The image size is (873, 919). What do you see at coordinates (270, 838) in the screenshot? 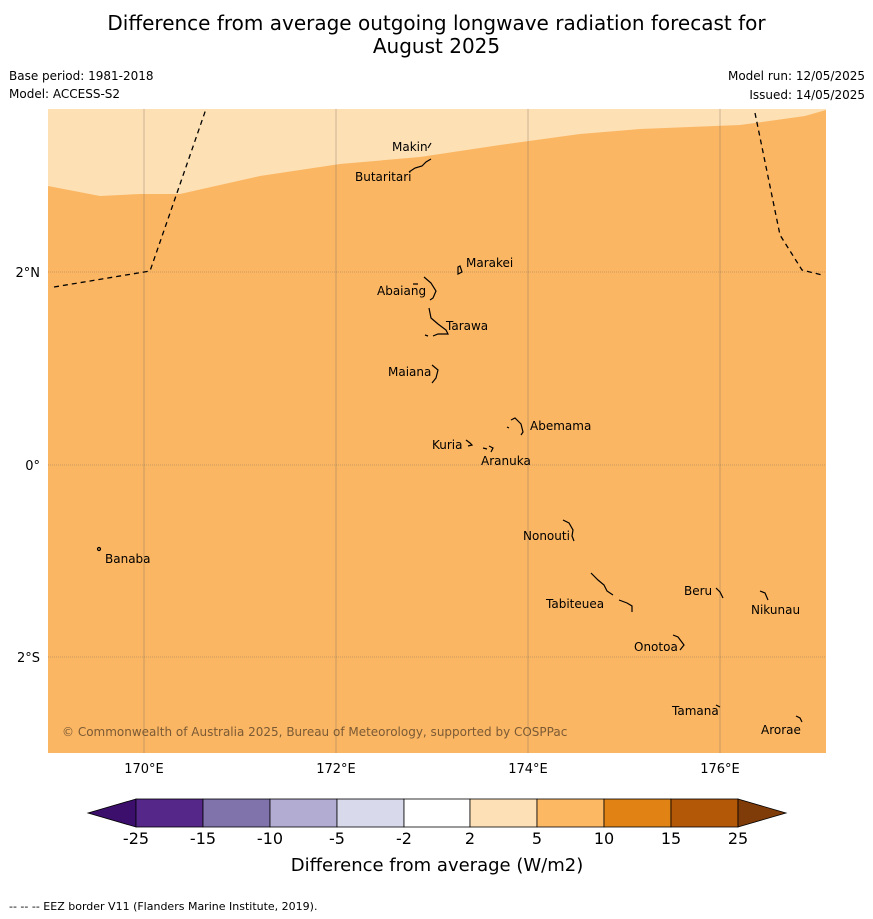
I see `colorbar-tick: -10` at bounding box center [270, 838].